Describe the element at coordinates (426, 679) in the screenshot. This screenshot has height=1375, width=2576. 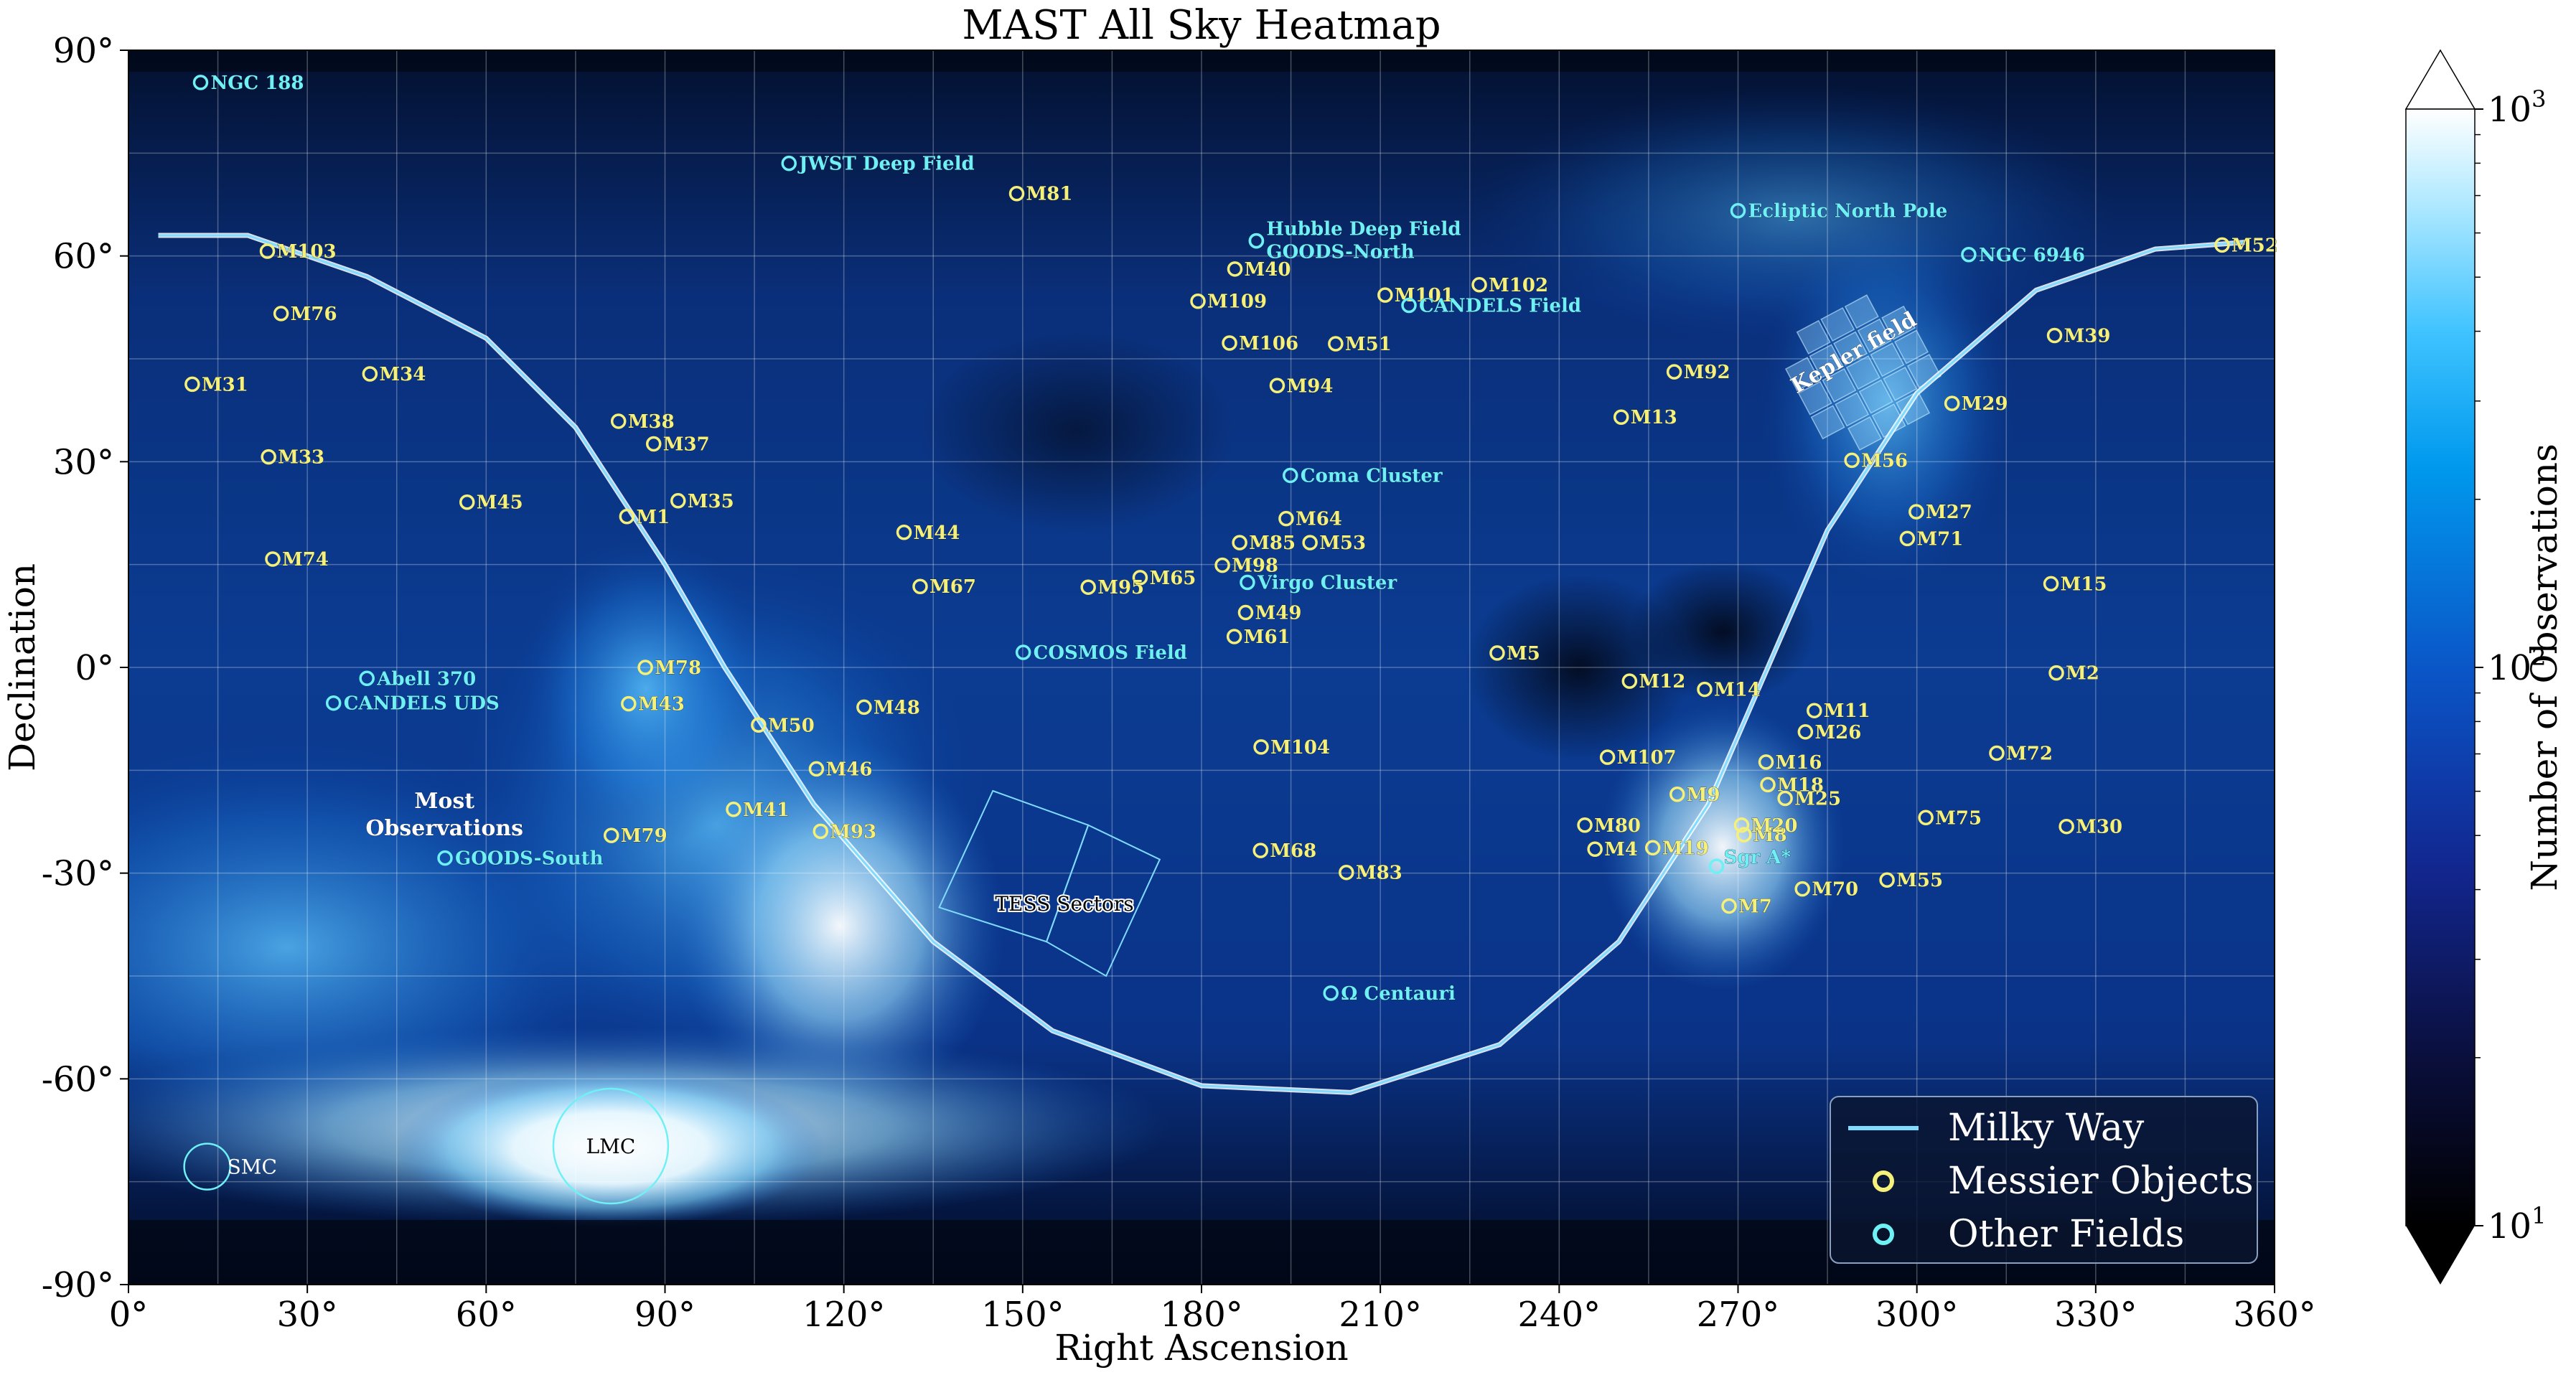
I see `field-label: Abell 370` at that location.